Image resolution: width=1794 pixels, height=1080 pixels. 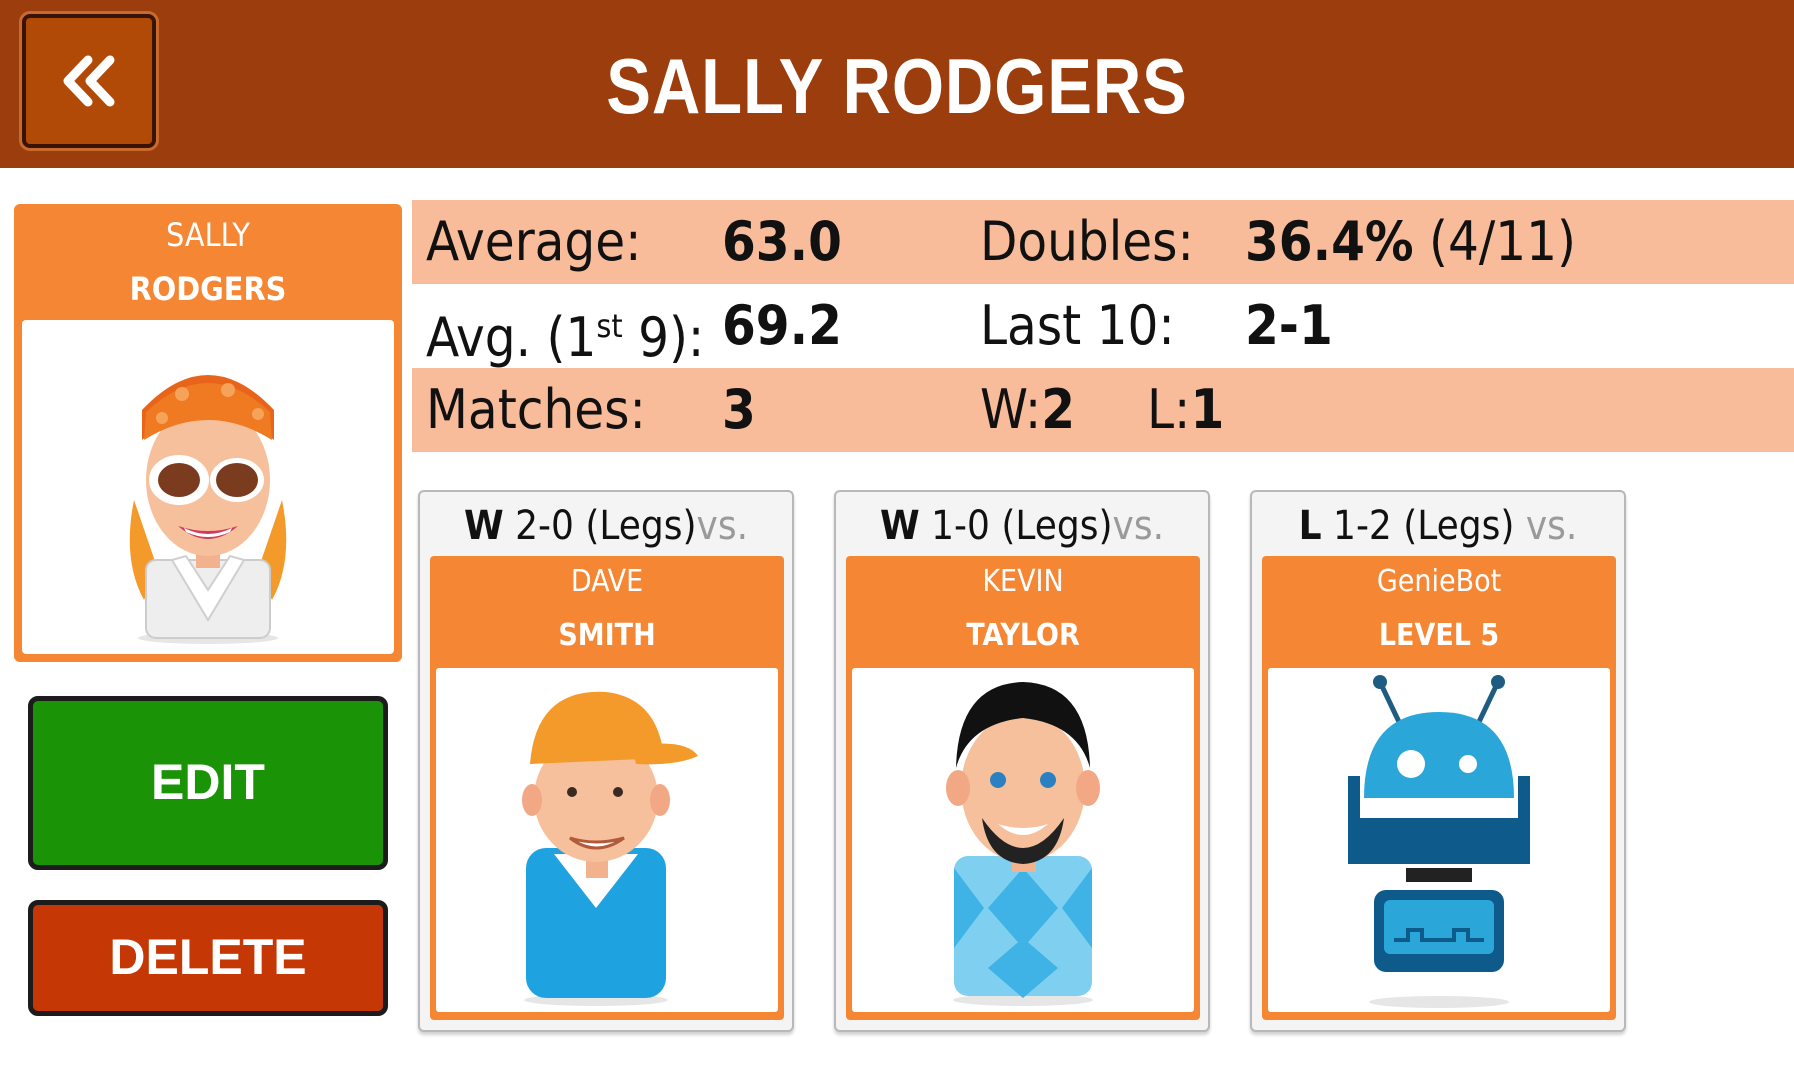 What do you see at coordinates (1023, 581) in the screenshot?
I see `opponent-first-name: KEVIN` at bounding box center [1023, 581].